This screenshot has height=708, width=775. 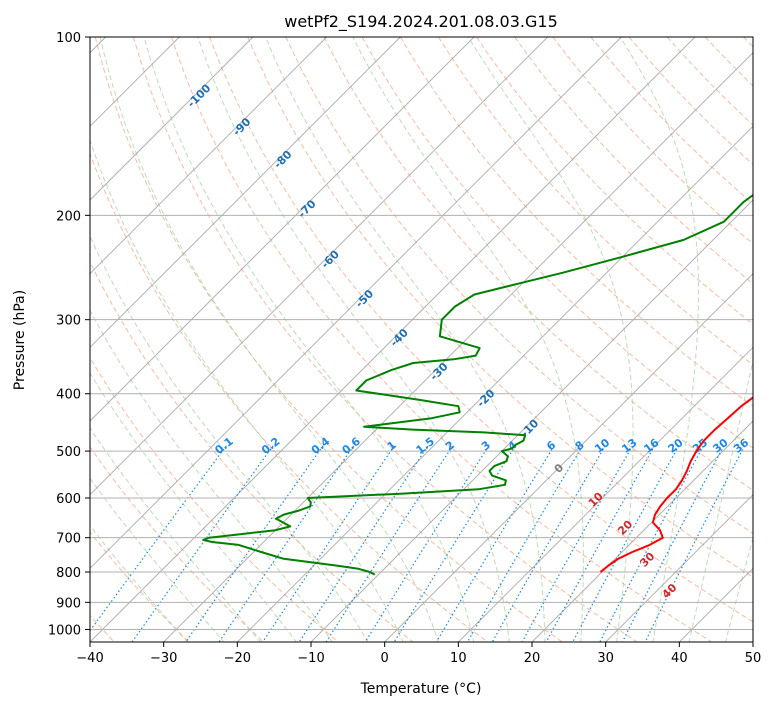 I want to click on mixing-ratio-label: 1.5, so click(x=425, y=446).